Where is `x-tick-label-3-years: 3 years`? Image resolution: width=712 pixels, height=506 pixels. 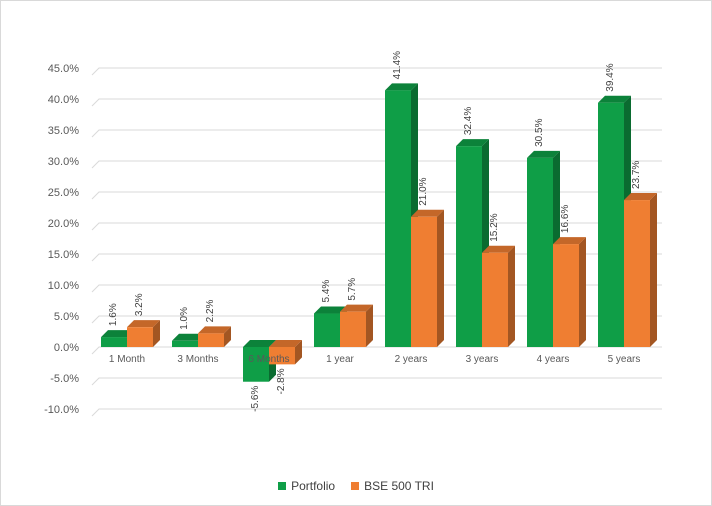
x-tick-label-3-years: 3 years is located at coordinates (482, 359).